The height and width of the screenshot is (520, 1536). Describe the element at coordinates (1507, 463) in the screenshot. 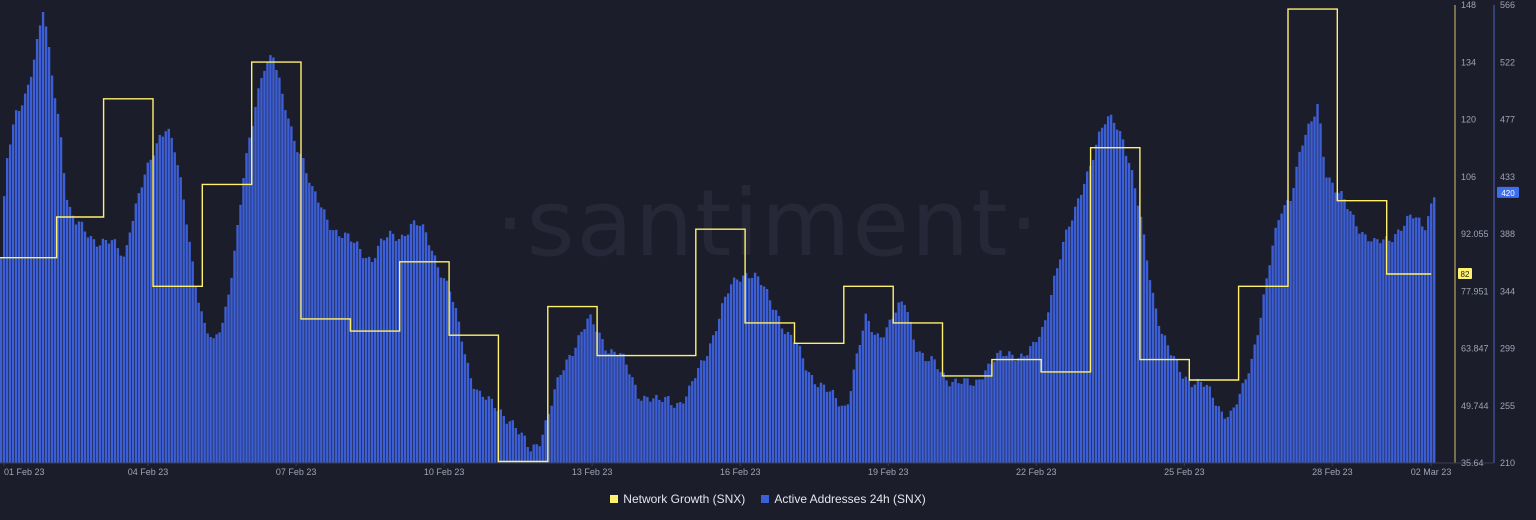

I see `y-right-tick-label: 210` at that location.